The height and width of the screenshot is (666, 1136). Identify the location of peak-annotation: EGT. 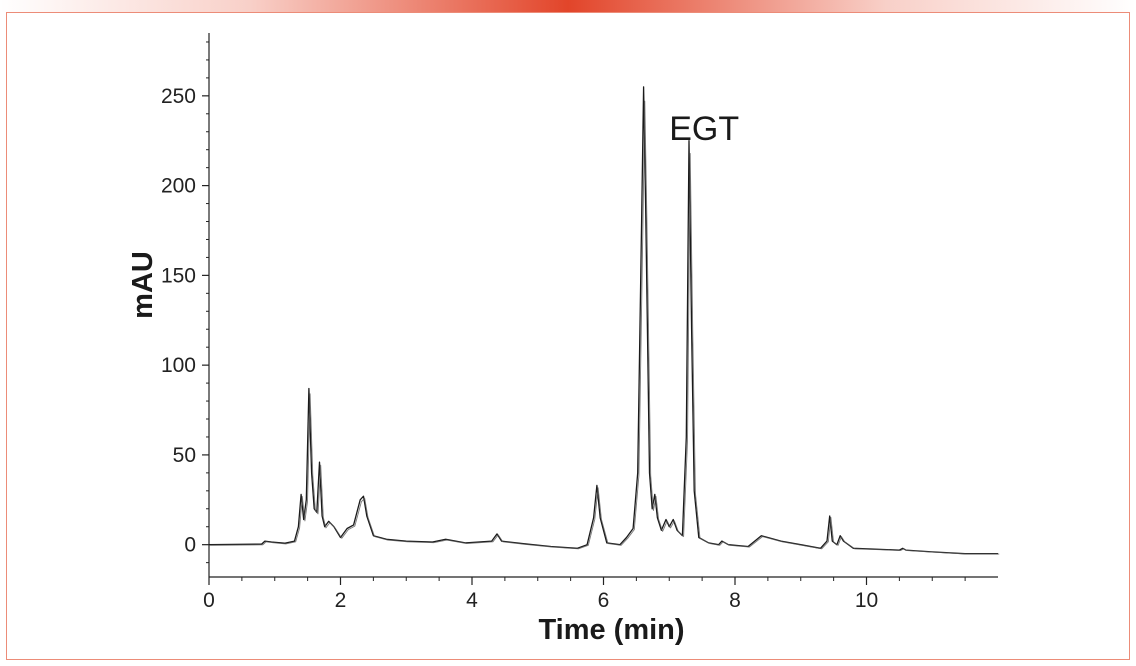
(704, 129).